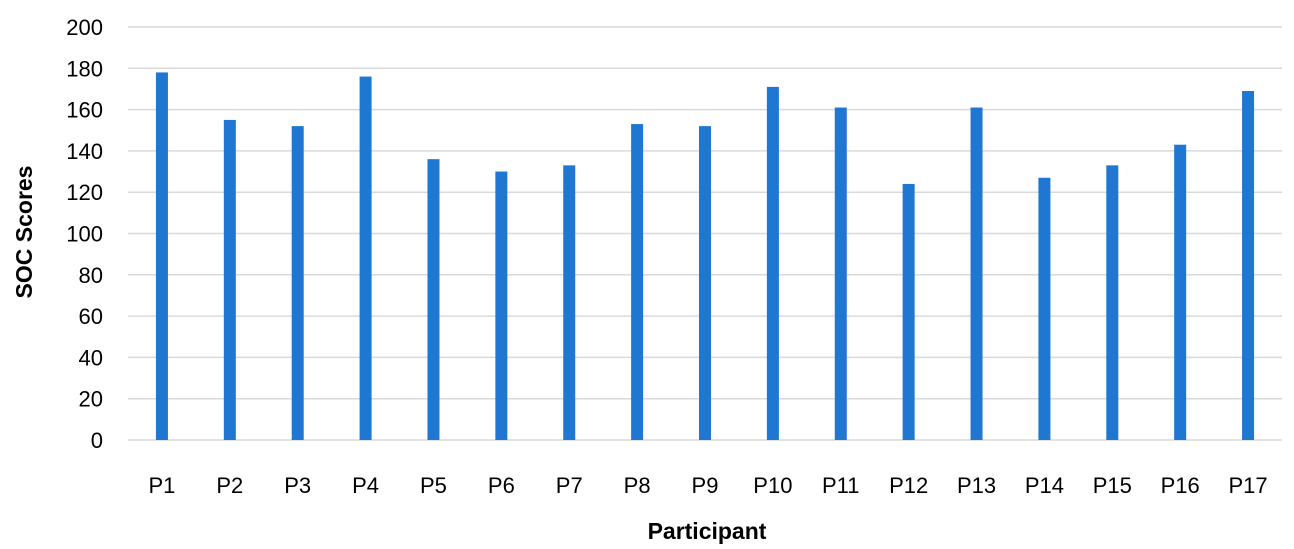 This screenshot has width=1294, height=549. What do you see at coordinates (501, 306) in the screenshot?
I see `bar-p6` at bounding box center [501, 306].